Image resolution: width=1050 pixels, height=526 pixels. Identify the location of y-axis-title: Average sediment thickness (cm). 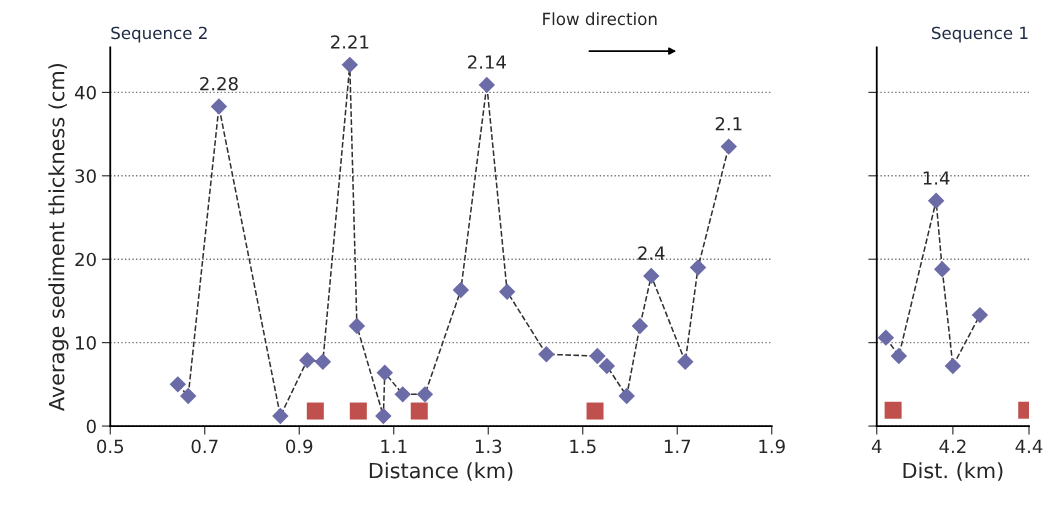
(58, 237).